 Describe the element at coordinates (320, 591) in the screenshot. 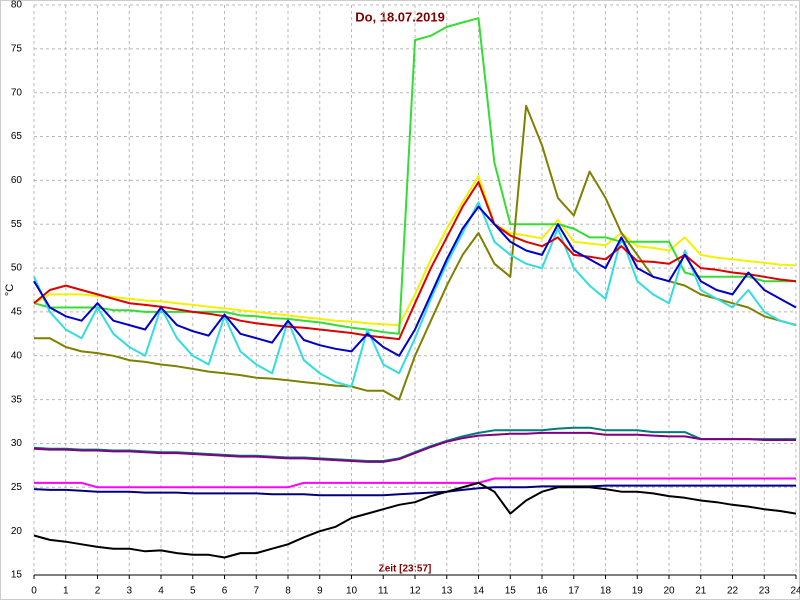

I see `x-tick-label: 9` at that location.